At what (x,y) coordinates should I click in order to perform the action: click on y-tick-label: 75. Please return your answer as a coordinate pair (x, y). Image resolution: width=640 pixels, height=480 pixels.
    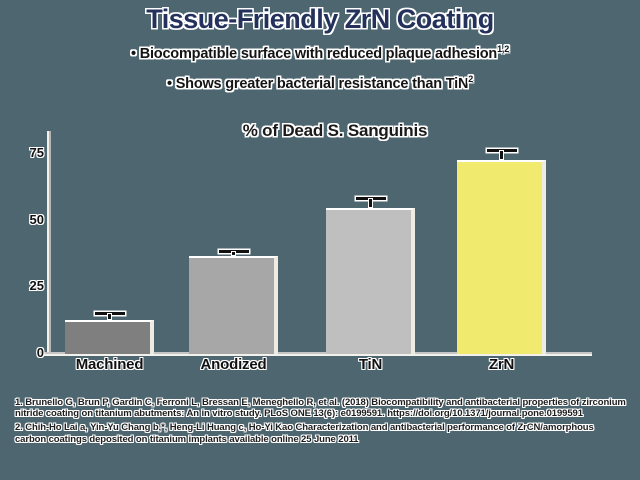
    Looking at the image, I should click on (36, 152).